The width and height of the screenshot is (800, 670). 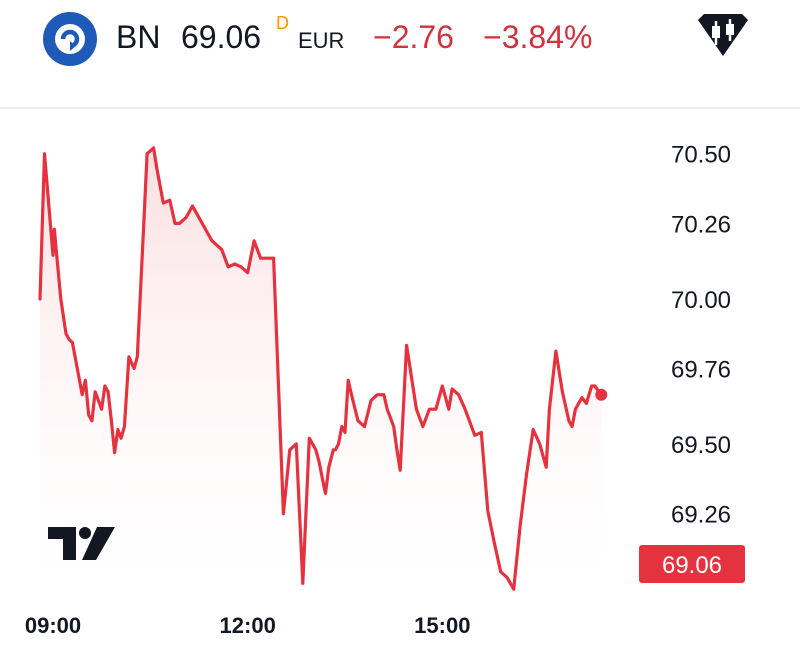 I want to click on refresh-circle-logo-icon, so click(x=70, y=39).